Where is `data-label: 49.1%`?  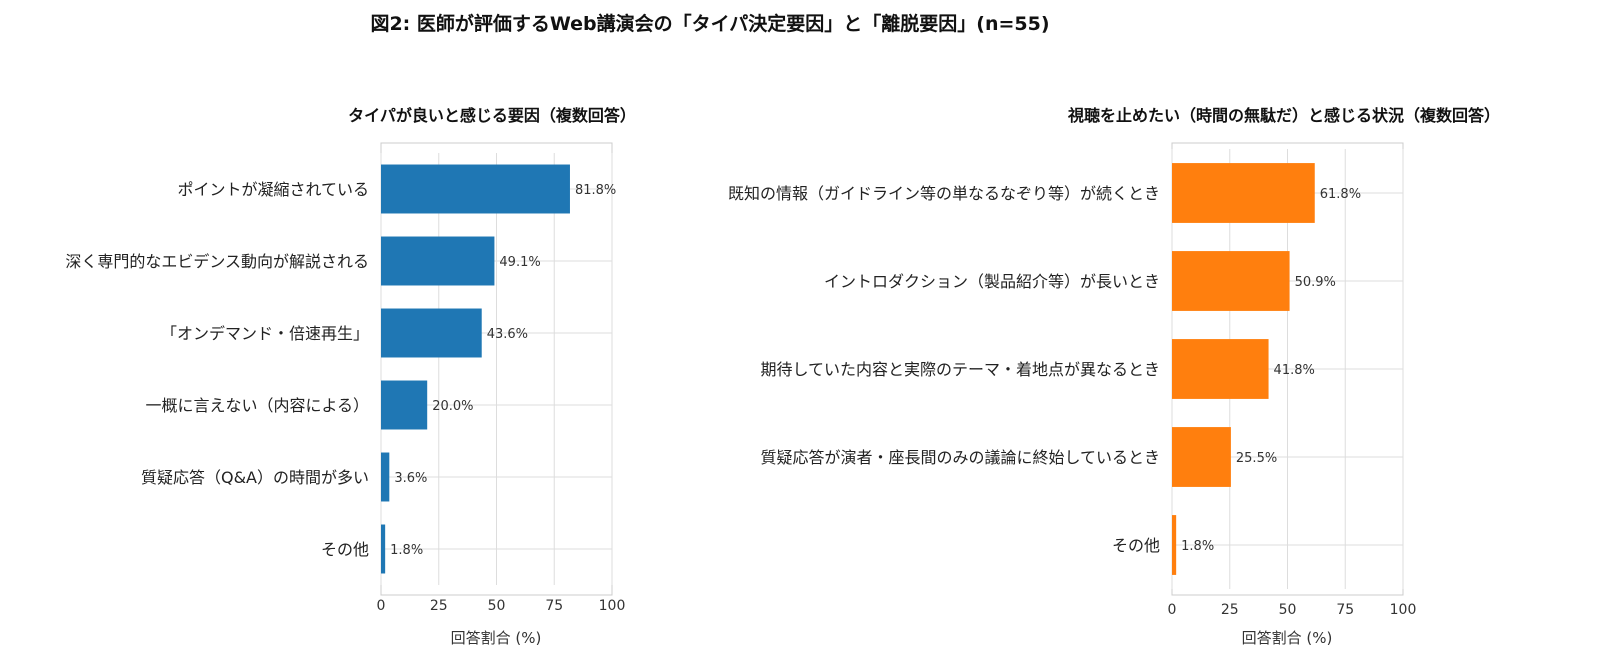
data-label: 49.1% is located at coordinates (519, 262).